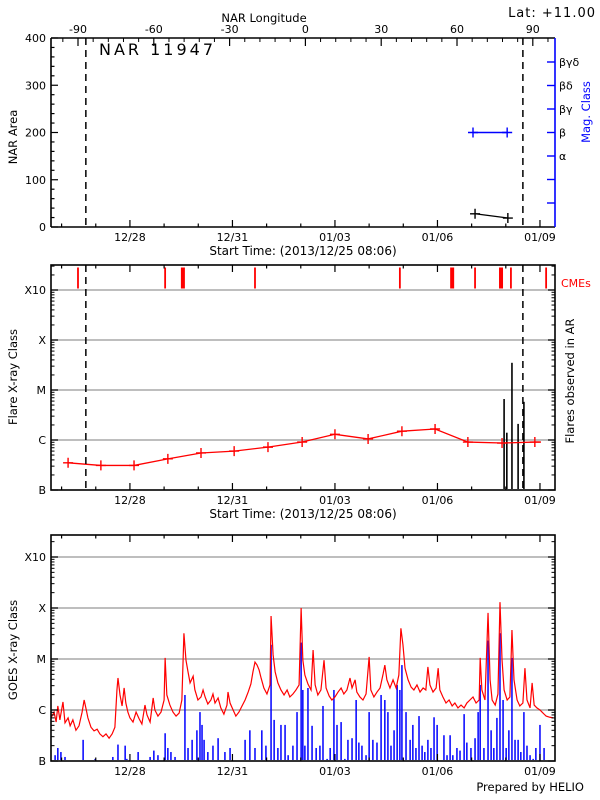 The height and width of the screenshot is (800, 600). I want to click on area-y-tick-label: 0, so click(42, 227).